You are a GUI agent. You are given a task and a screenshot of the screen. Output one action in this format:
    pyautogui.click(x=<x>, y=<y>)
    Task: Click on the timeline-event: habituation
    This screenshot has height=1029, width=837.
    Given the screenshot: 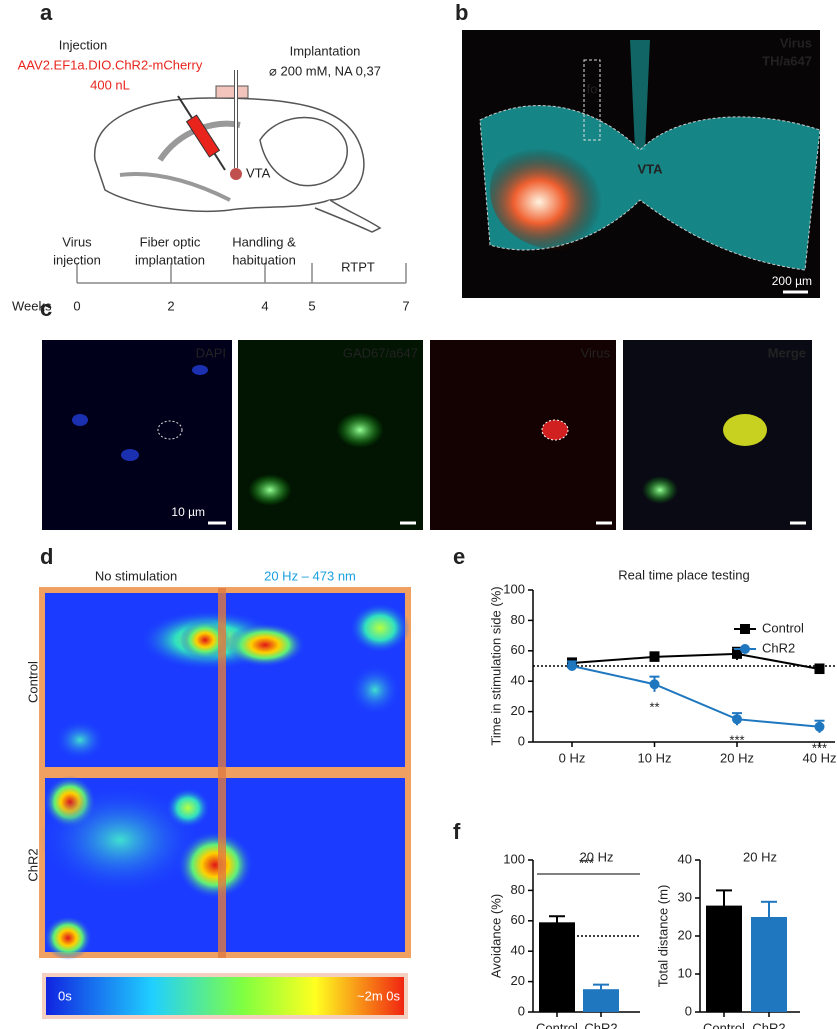 What is the action you would take?
    pyautogui.click(x=264, y=259)
    